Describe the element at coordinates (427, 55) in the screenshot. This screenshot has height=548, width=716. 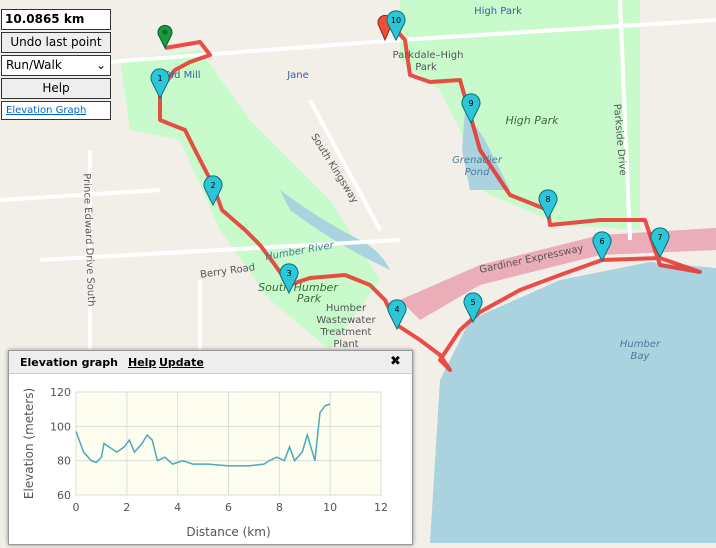
I see `map-label: Parkdale–High` at that location.